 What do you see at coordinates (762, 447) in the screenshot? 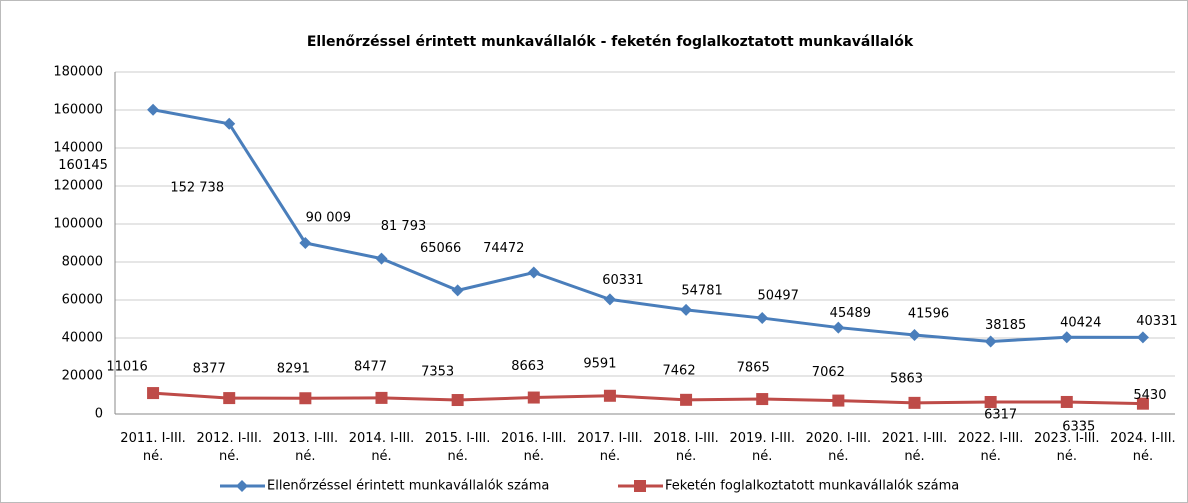
I see `x-tick-label: 2019. I-III. né.` at bounding box center [762, 447].